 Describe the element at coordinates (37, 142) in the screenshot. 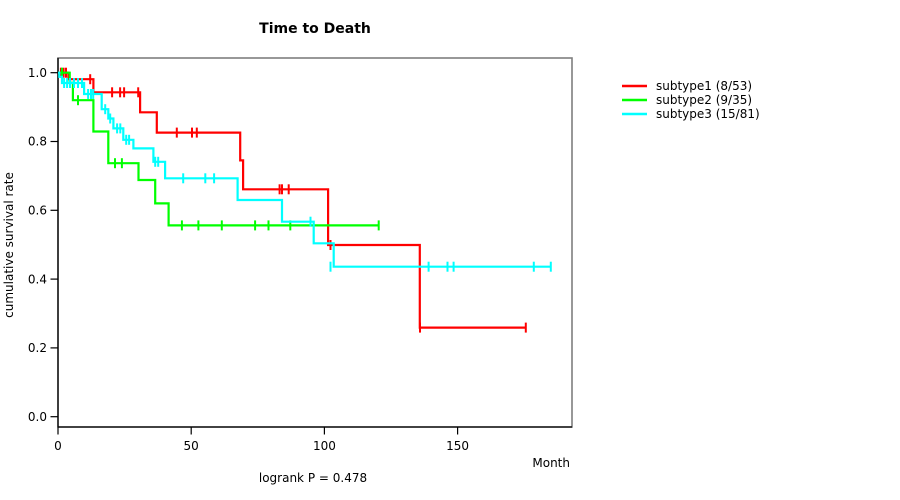

I see `y-tick-label: 0.8` at that location.